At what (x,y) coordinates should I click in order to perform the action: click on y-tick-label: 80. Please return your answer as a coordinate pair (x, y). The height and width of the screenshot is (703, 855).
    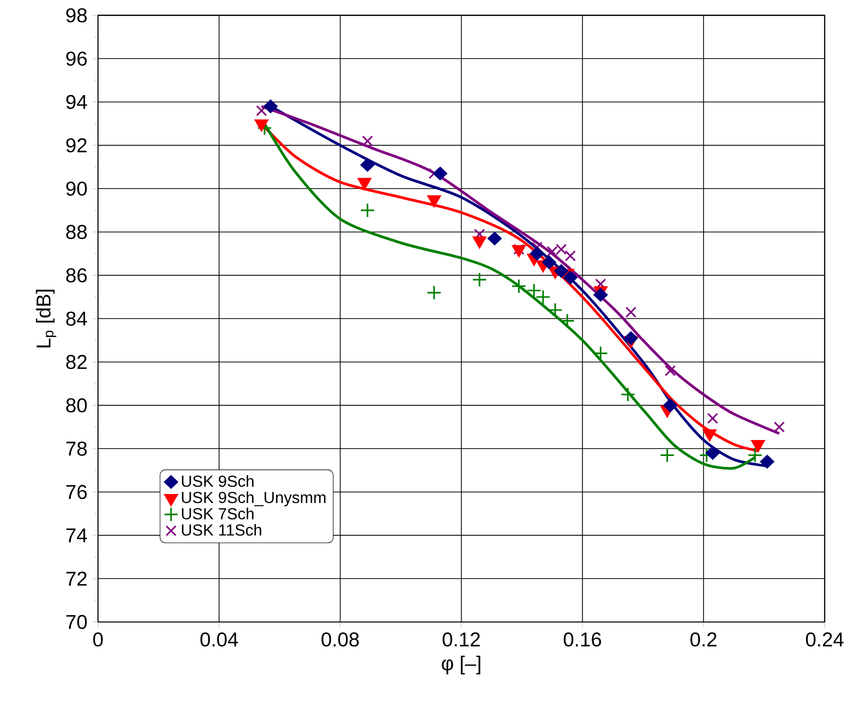
    Looking at the image, I should click on (76, 405).